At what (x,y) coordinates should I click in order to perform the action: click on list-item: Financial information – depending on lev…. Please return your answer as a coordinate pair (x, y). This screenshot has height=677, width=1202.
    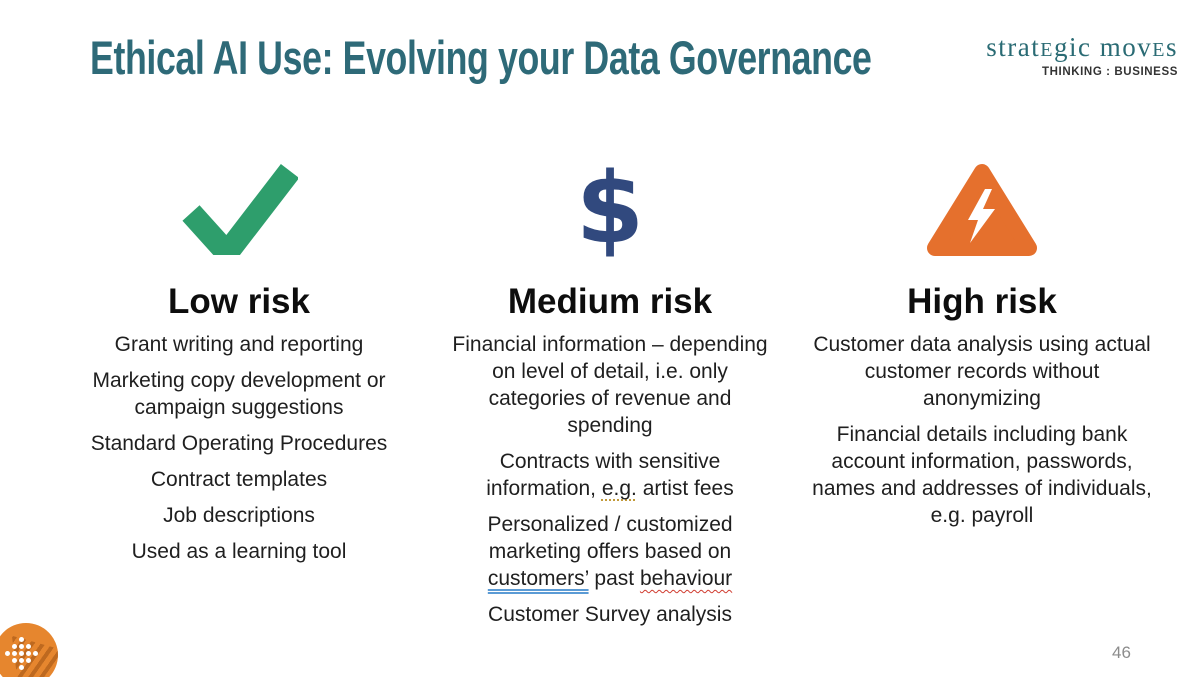
    Looking at the image, I should click on (610, 385).